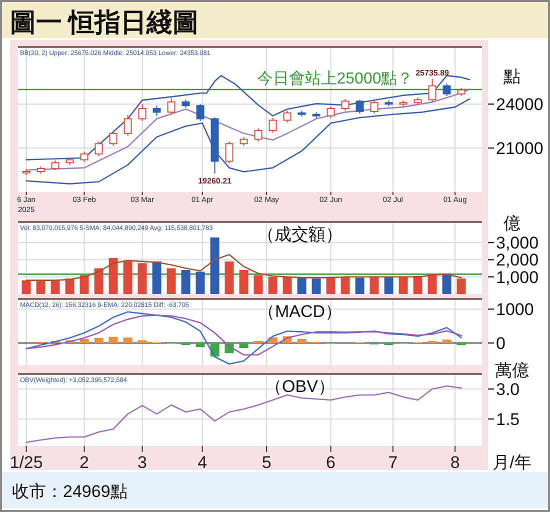 The image size is (550, 512). What do you see at coordinates (331, 462) in the screenshot?
I see `x-tick-label: 6` at bounding box center [331, 462].